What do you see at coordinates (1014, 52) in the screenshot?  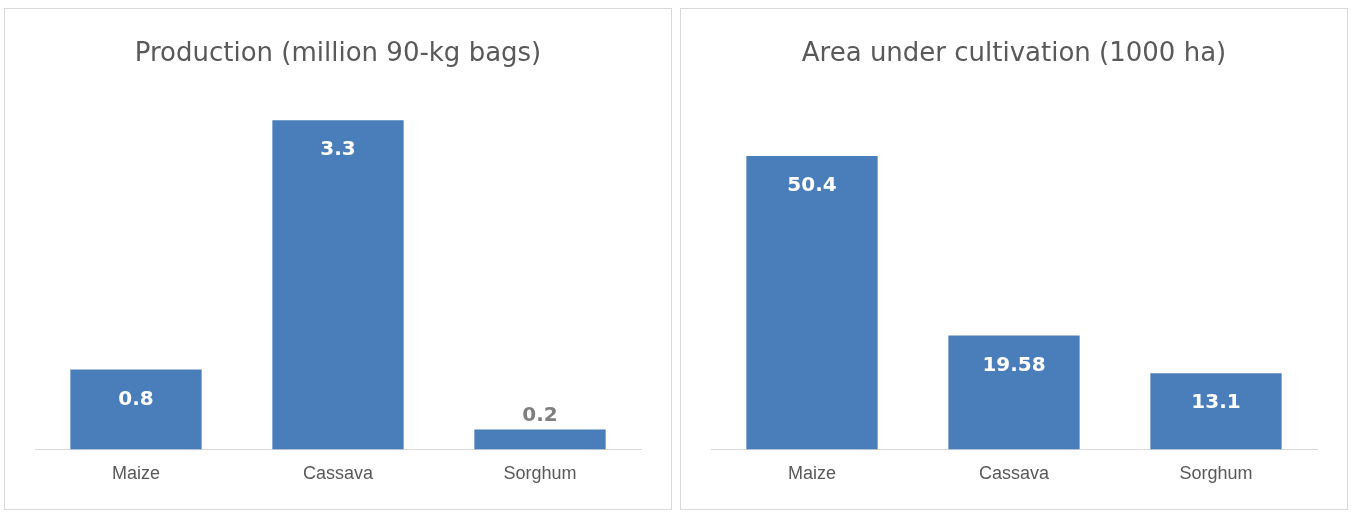 I see `chart-title: Area under cultivation (1000 ha)` at bounding box center [1014, 52].